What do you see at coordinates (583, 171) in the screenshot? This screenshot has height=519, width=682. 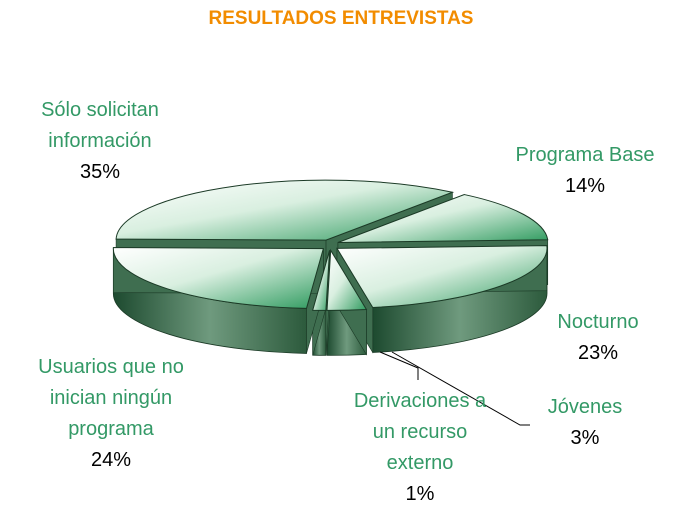 I see `slice-label-group: Programa Base 14%` at bounding box center [583, 171].